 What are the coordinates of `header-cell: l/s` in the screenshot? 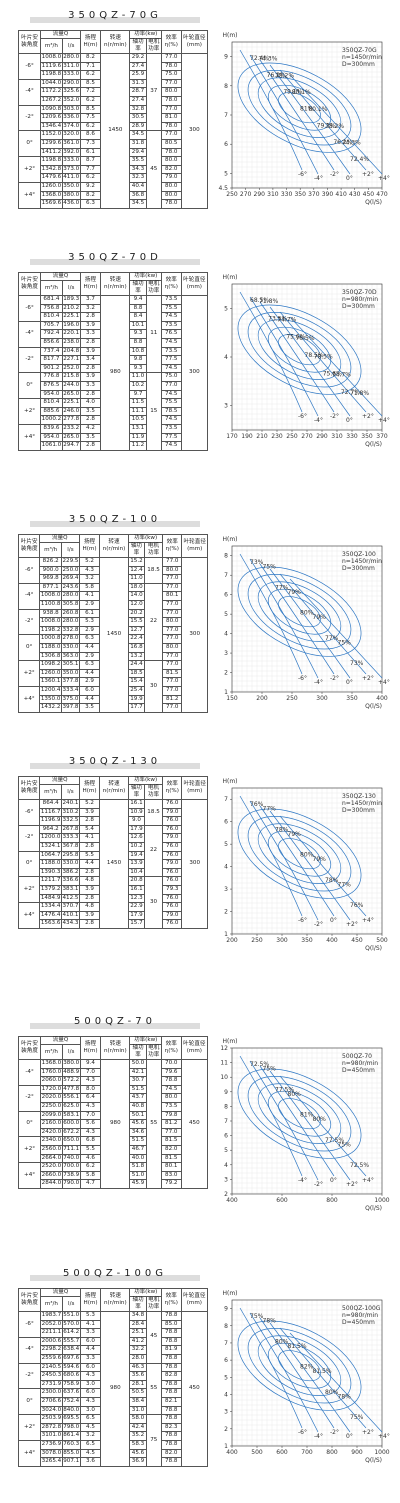 It's located at (71, 46).